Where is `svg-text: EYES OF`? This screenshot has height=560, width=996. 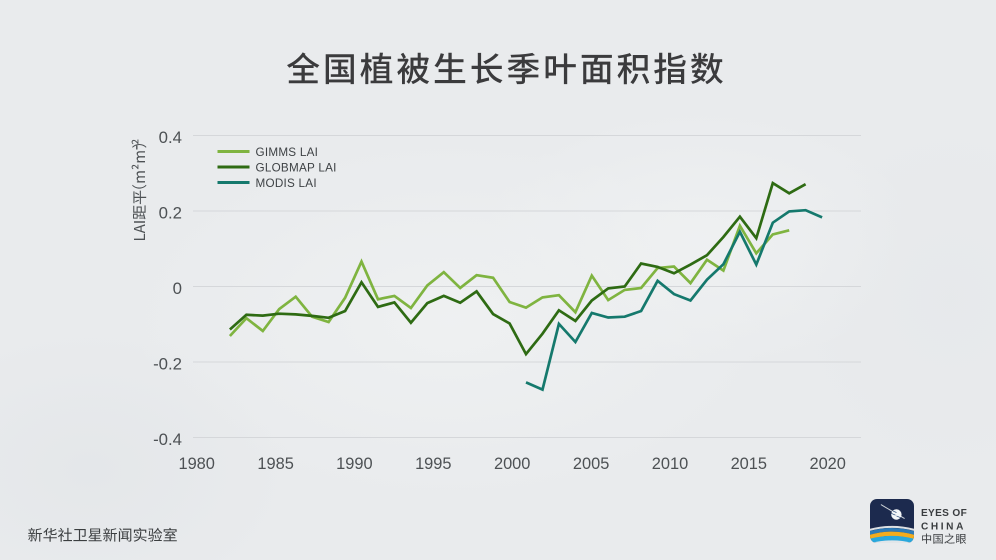 svg-text: EYES OF is located at coordinates (944, 513).